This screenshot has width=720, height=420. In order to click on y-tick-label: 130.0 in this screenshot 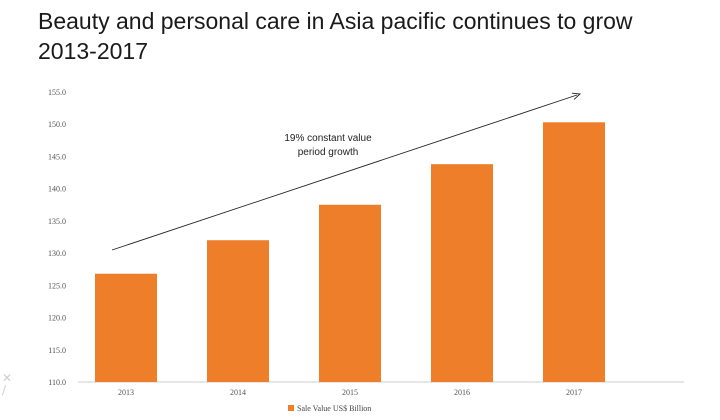, I will do `click(57, 253)`.